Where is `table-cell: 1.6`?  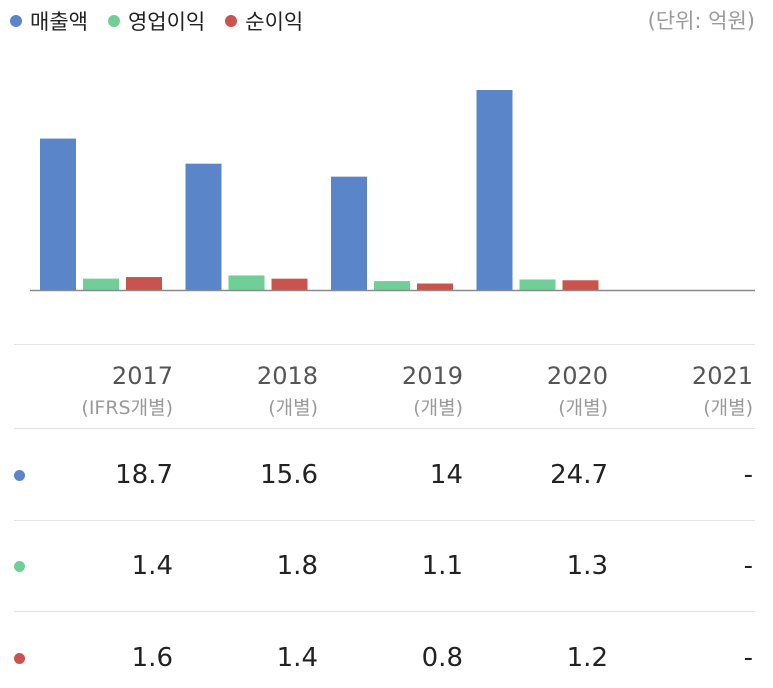
table-cell: 1.6 is located at coordinates (152, 658).